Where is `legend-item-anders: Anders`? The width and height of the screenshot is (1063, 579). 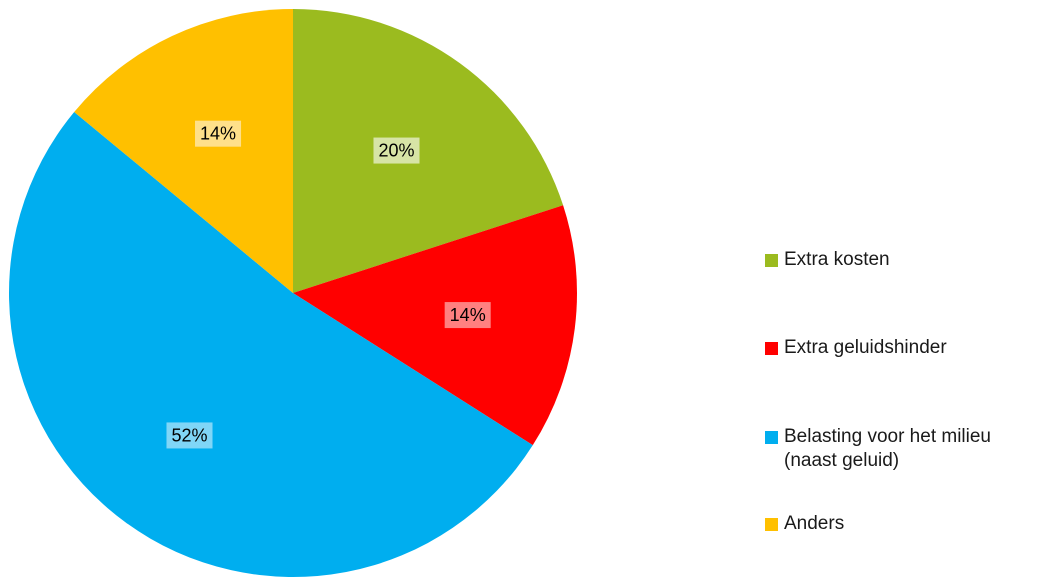 legend-item-anders: Anders is located at coordinates (804, 524).